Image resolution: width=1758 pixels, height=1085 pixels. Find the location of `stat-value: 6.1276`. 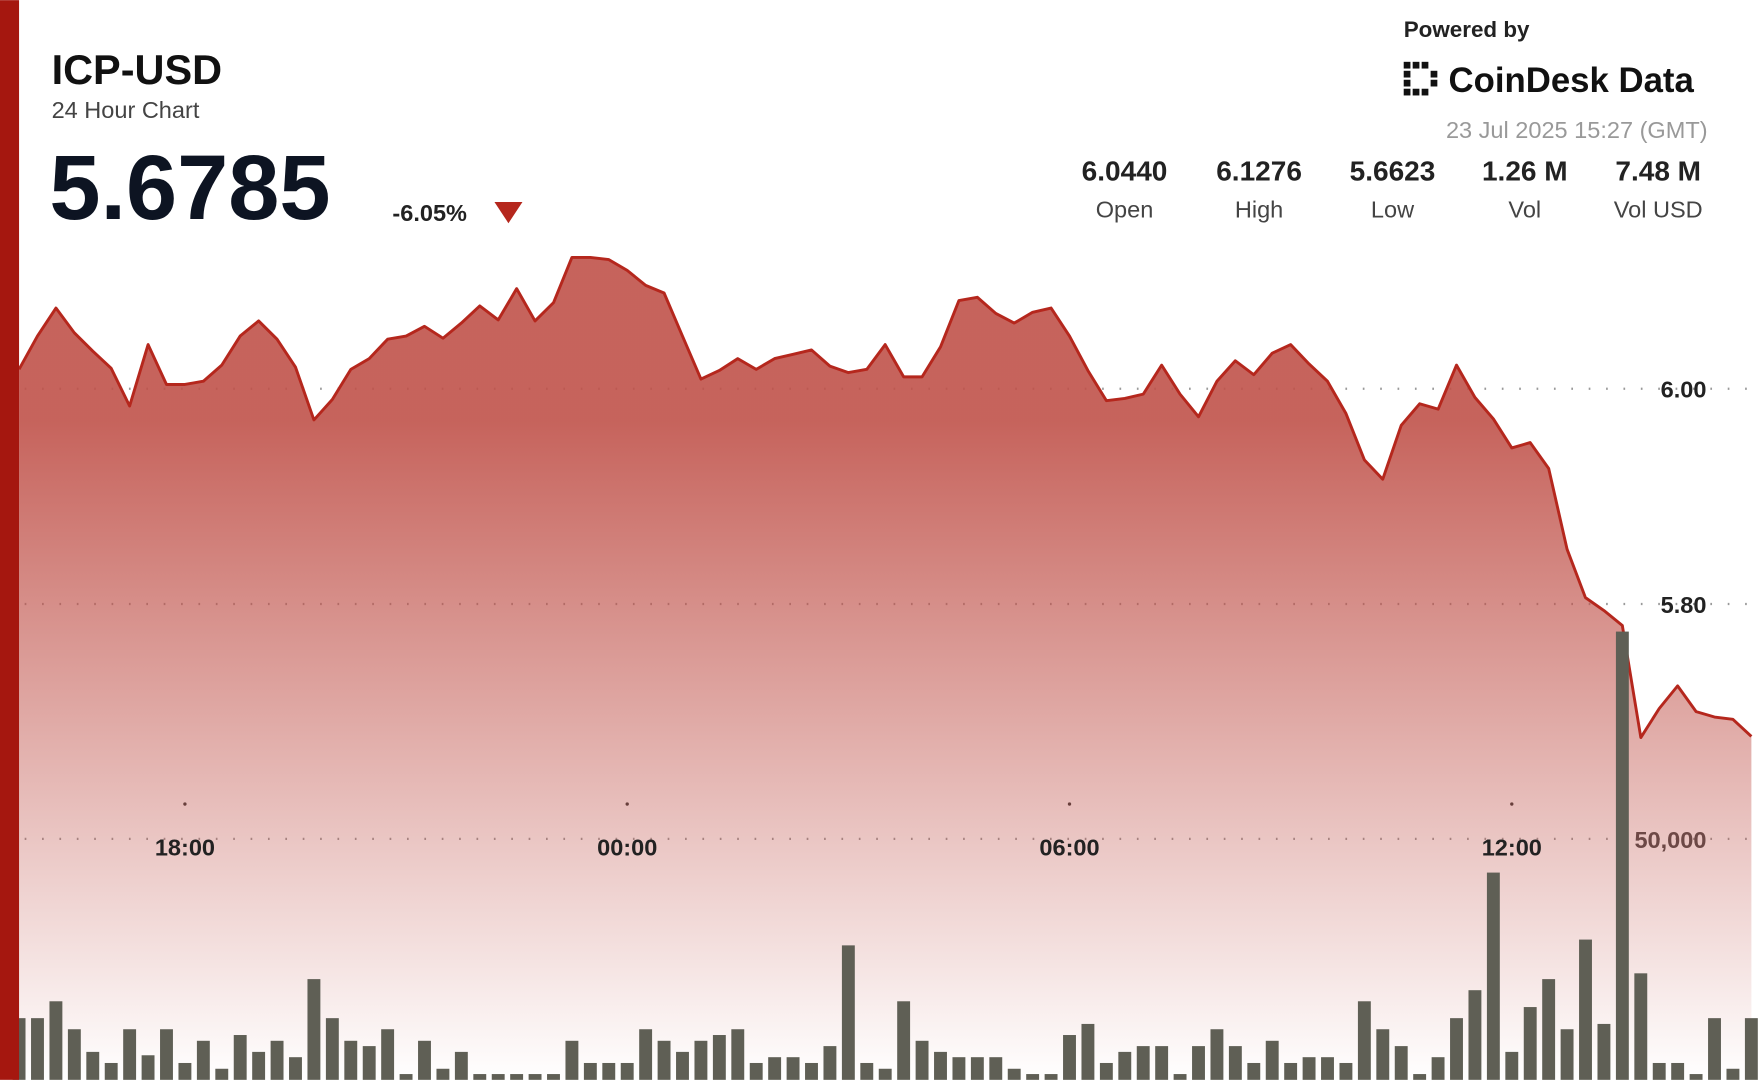

stat-value: 6.1276 is located at coordinates (1259, 171).